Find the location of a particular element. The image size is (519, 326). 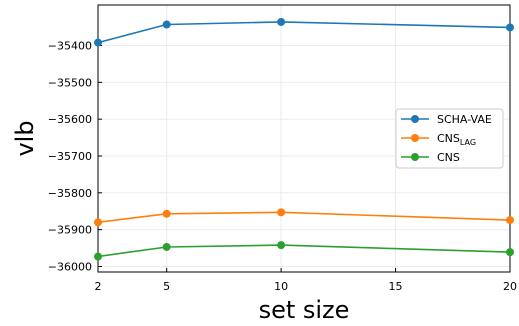

x-tick-label: 10 is located at coordinates (281, 286).